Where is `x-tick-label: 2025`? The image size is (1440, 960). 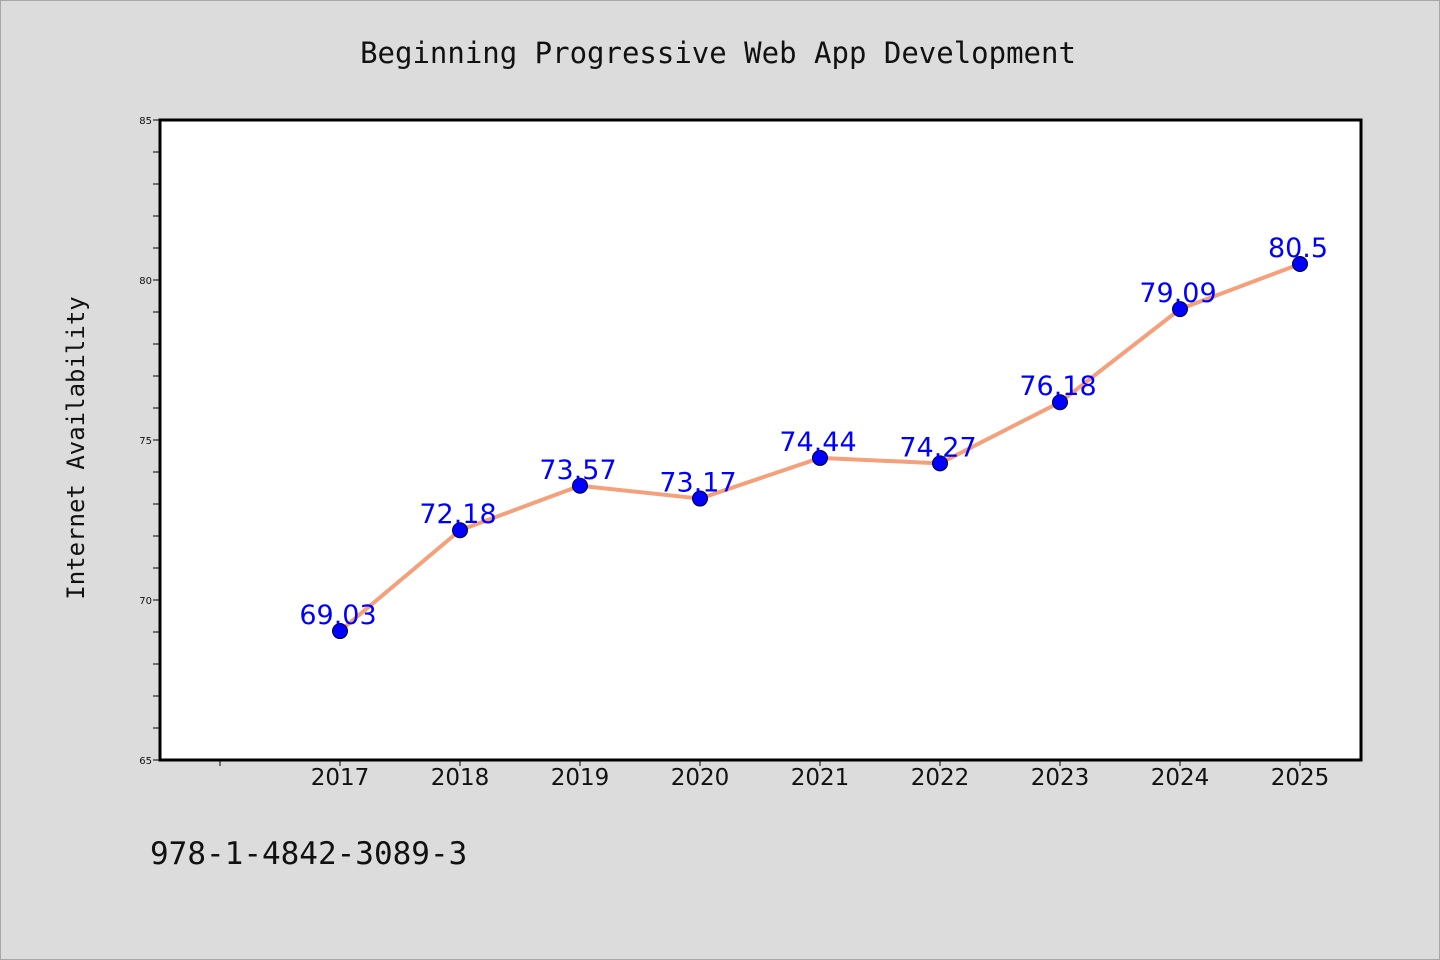
x-tick-label: 2025 is located at coordinates (1300, 778).